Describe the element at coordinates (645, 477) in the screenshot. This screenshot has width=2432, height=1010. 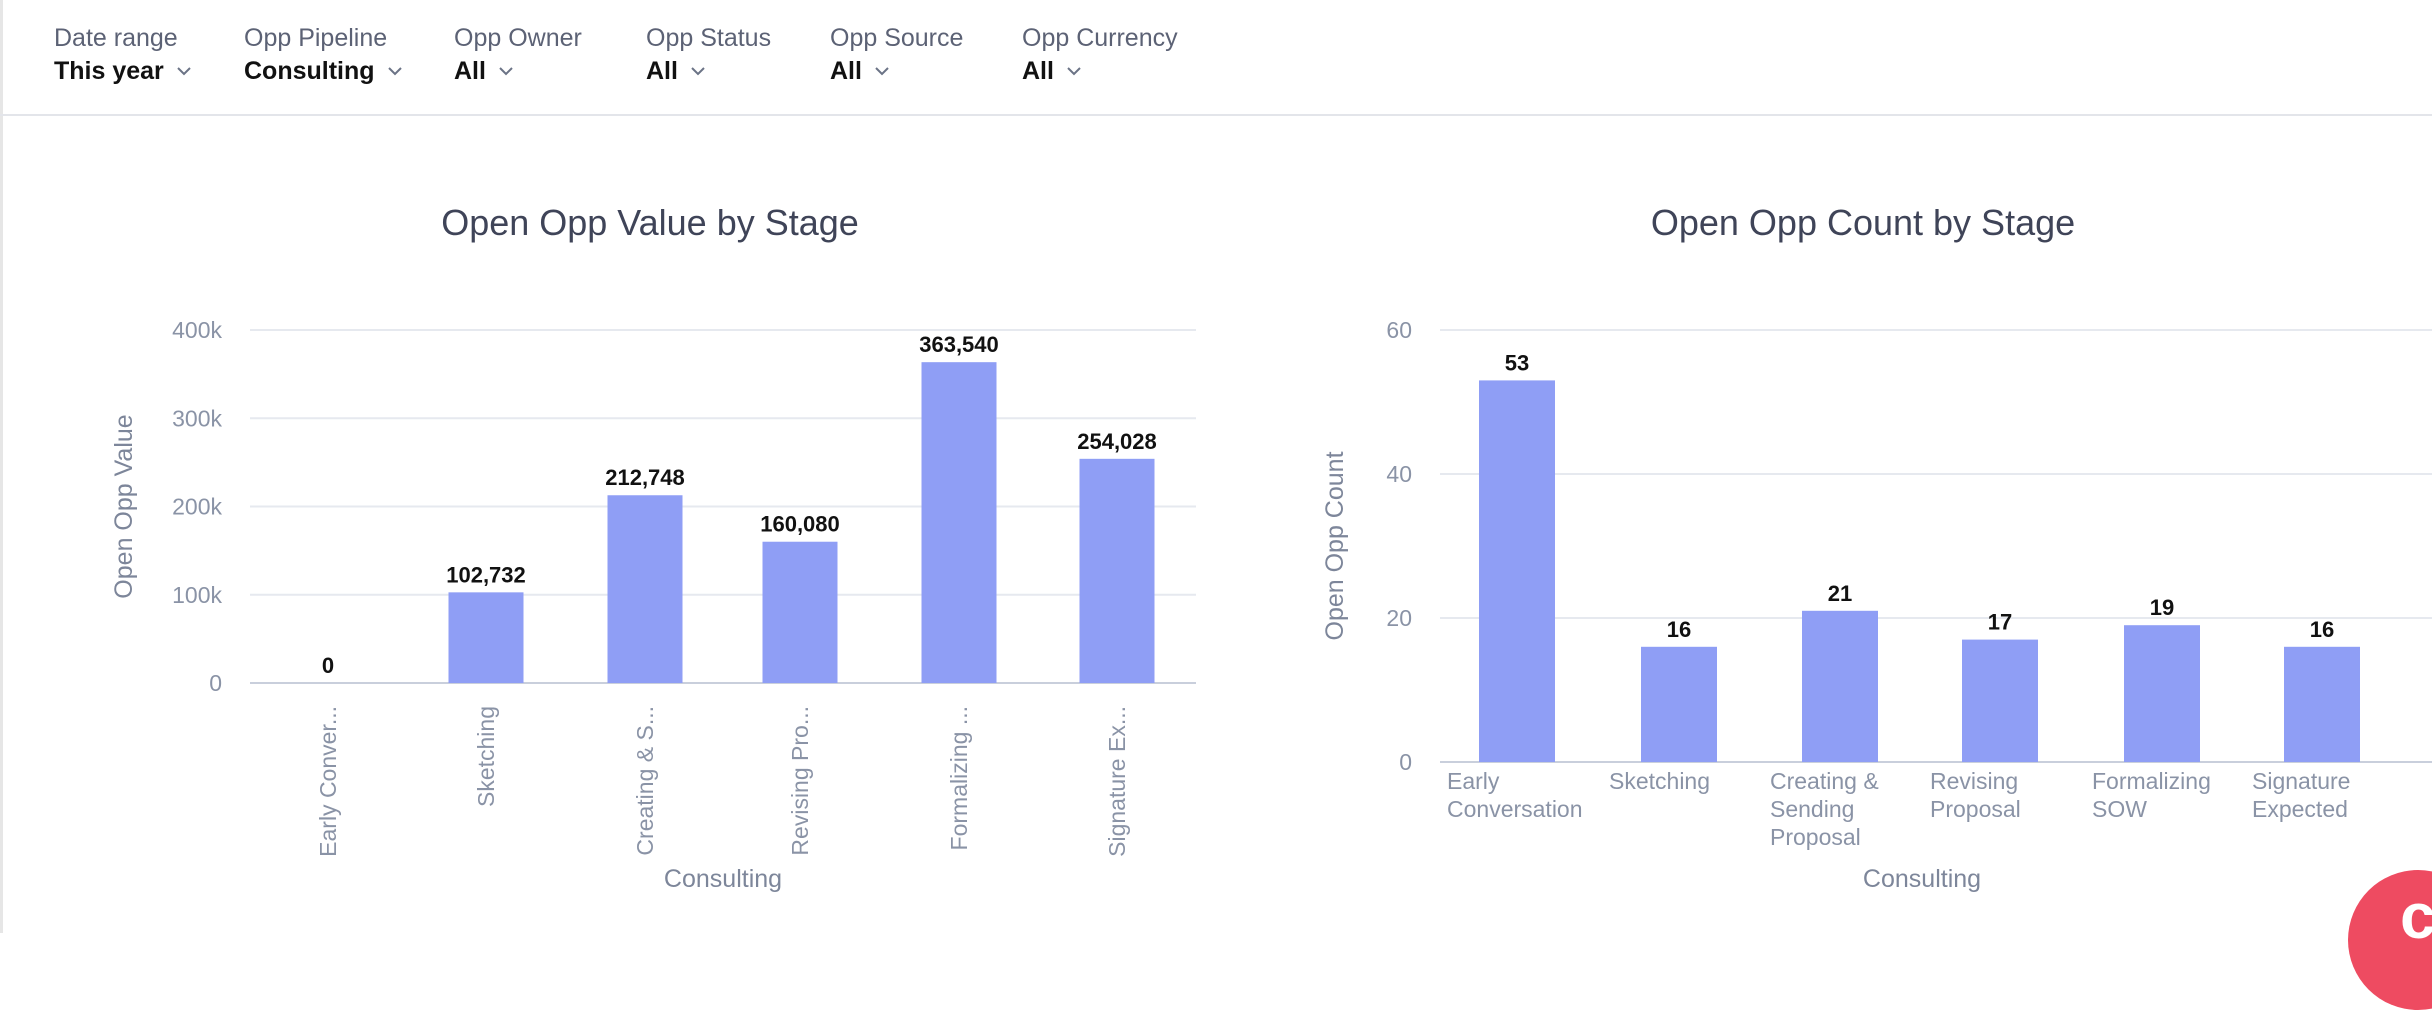
I see `bar-value-label: 212,748` at that location.